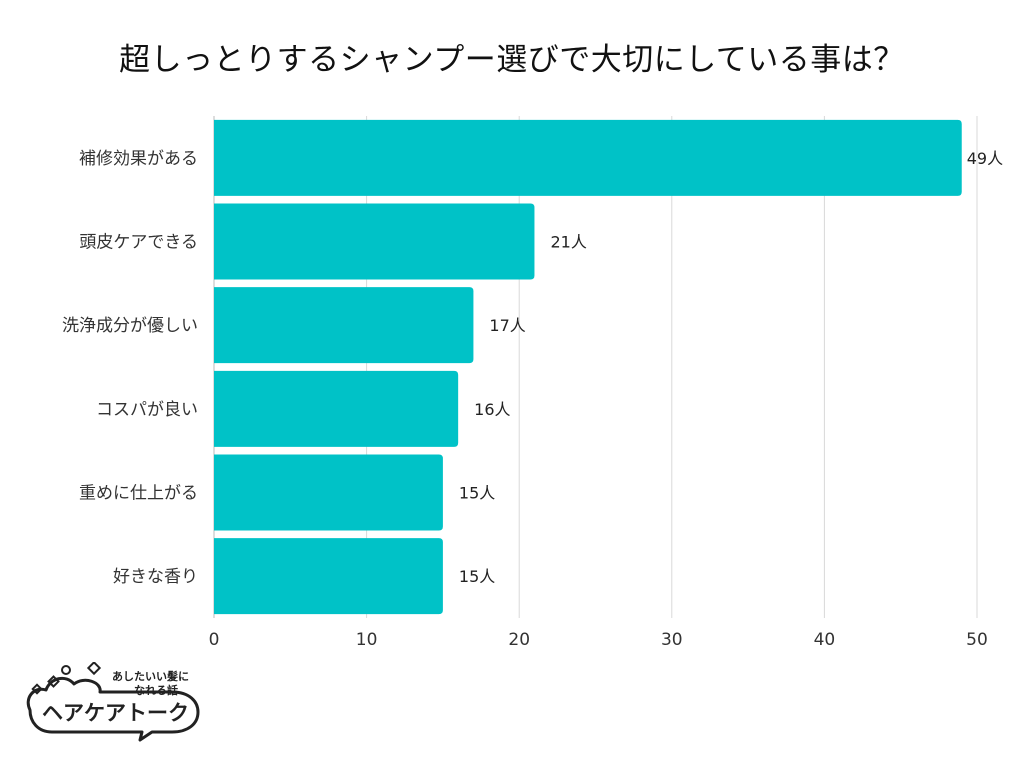 The height and width of the screenshot is (768, 1024). I want to click on category-label: 重めに仕上がる, so click(138, 494).